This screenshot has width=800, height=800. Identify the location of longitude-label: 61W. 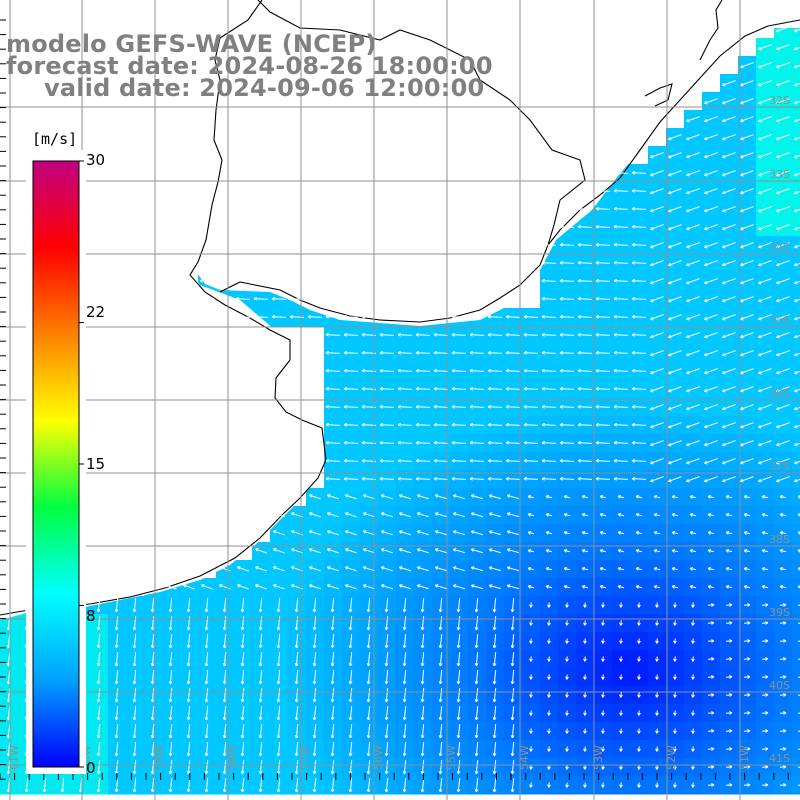
(14, 757).